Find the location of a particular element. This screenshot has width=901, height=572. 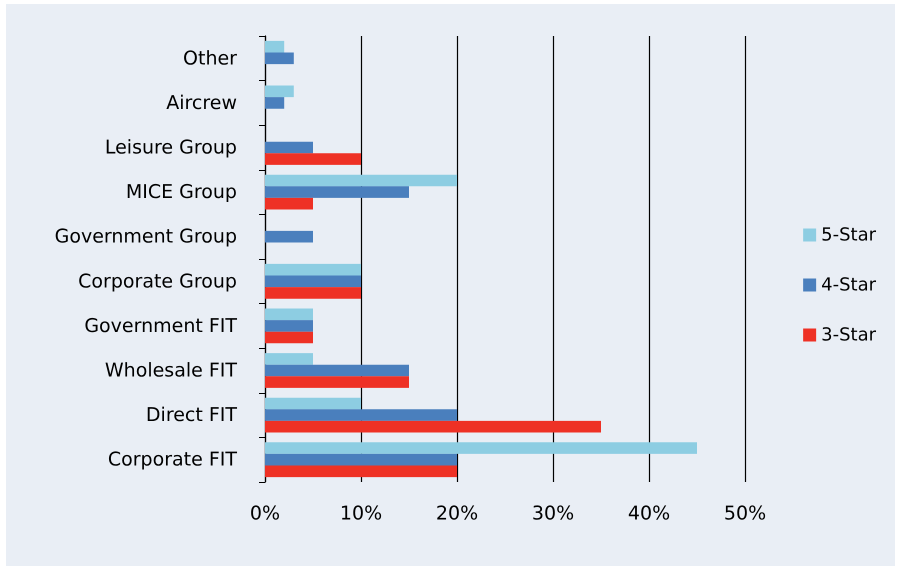

y-tick-label: MICE Group is located at coordinates (181, 192).